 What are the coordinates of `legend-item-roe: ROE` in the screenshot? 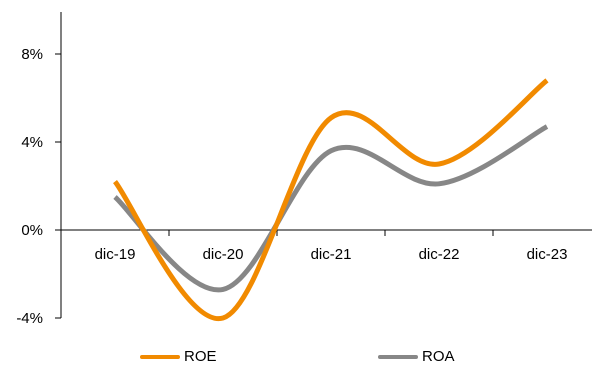 It's located at (178, 356).